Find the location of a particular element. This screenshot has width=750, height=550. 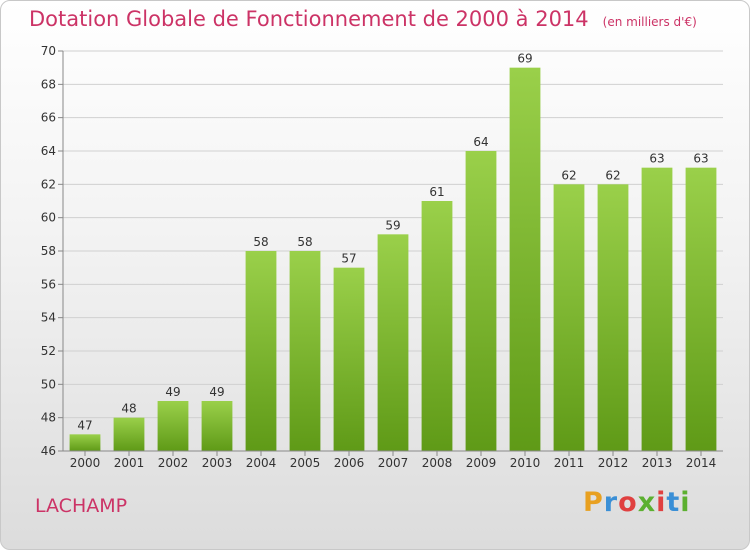

y-tick-label: 70 is located at coordinates (48, 51).